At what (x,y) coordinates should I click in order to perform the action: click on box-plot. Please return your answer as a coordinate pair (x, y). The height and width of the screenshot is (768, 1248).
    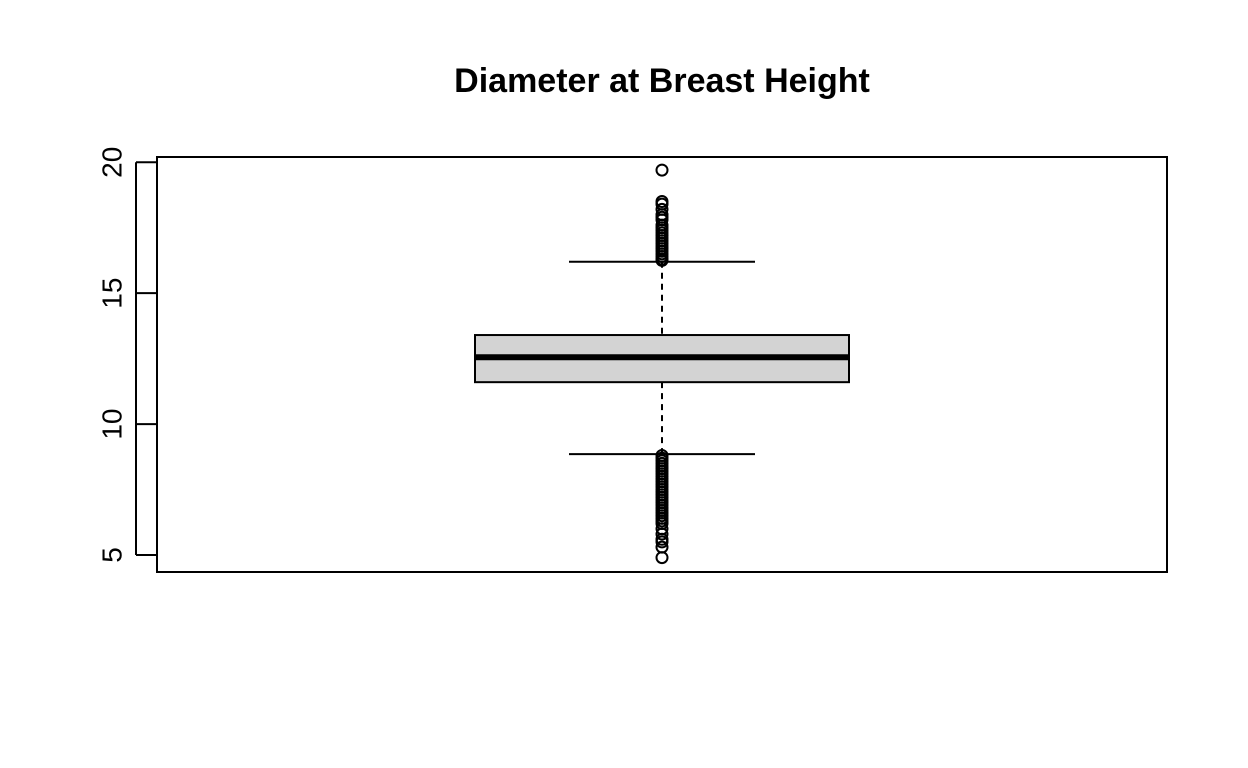
    Looking at the image, I should click on (662, 358).